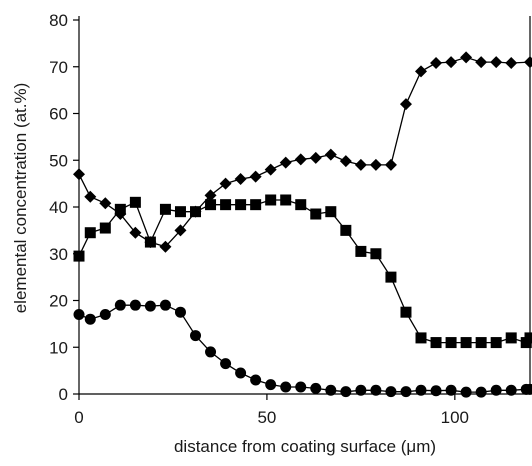 This screenshot has height=466, width=532. What do you see at coordinates (266, 417) in the screenshot?
I see `x-tick-label: 50` at bounding box center [266, 417].